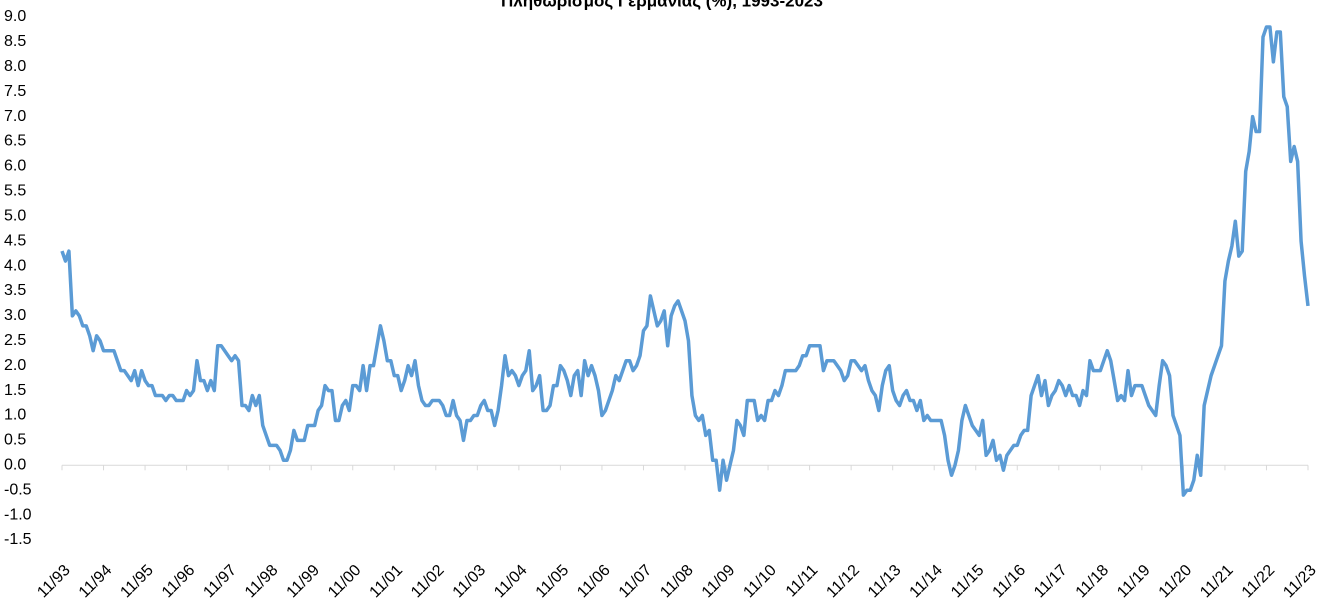  Describe the element at coordinates (1300, 580) in the screenshot. I see `x-tick-label: 11/23` at that location.